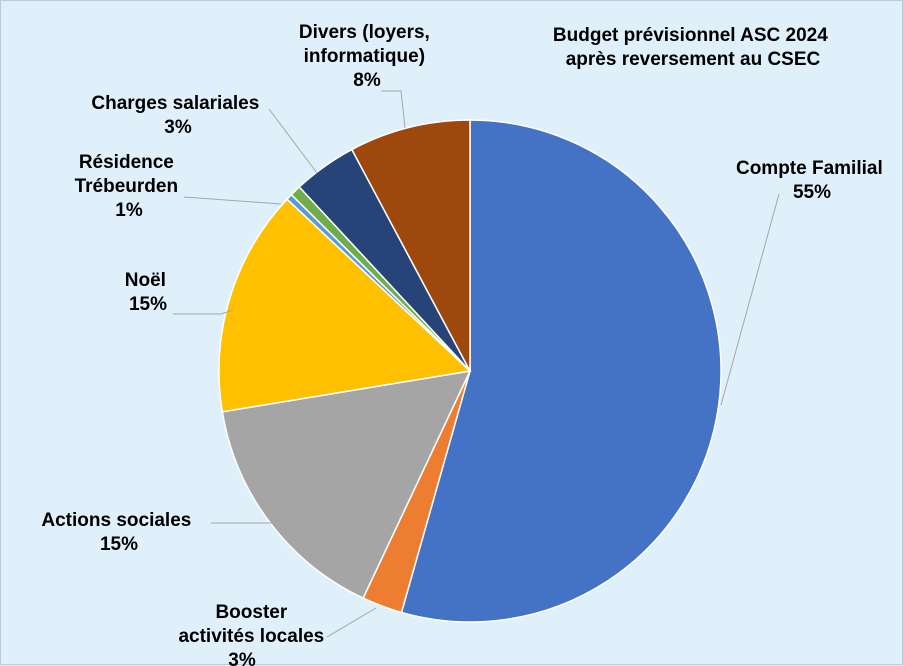 Image resolution: width=903 pixels, height=666 pixels. I want to click on chart-title-line-2: après reversement au CSEC, so click(693, 59).